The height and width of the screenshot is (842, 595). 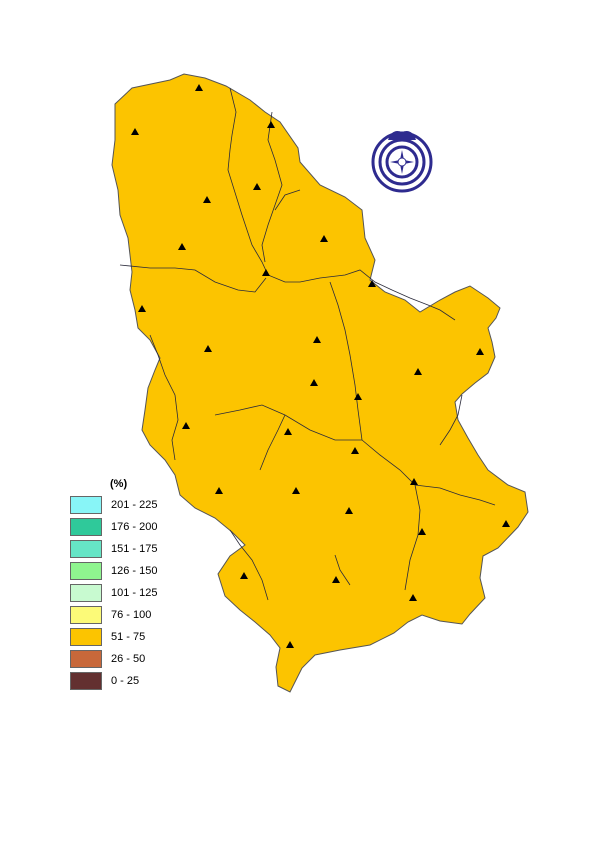 I want to click on logo-inner-ring, so click(x=402, y=162).